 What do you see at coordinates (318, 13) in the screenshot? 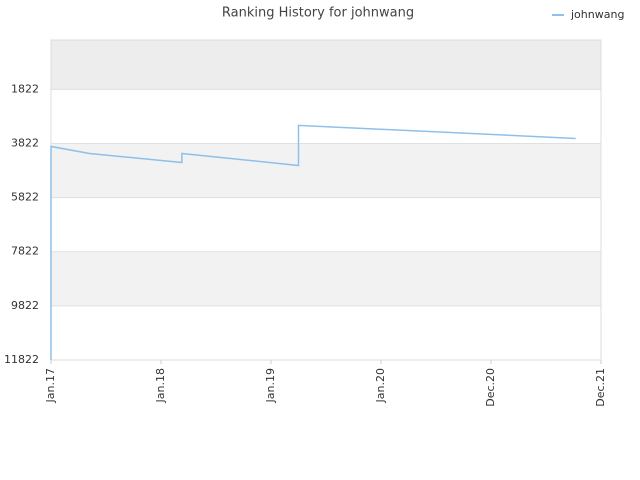
I see `chart-title: Ranking History for johnwang` at bounding box center [318, 13].